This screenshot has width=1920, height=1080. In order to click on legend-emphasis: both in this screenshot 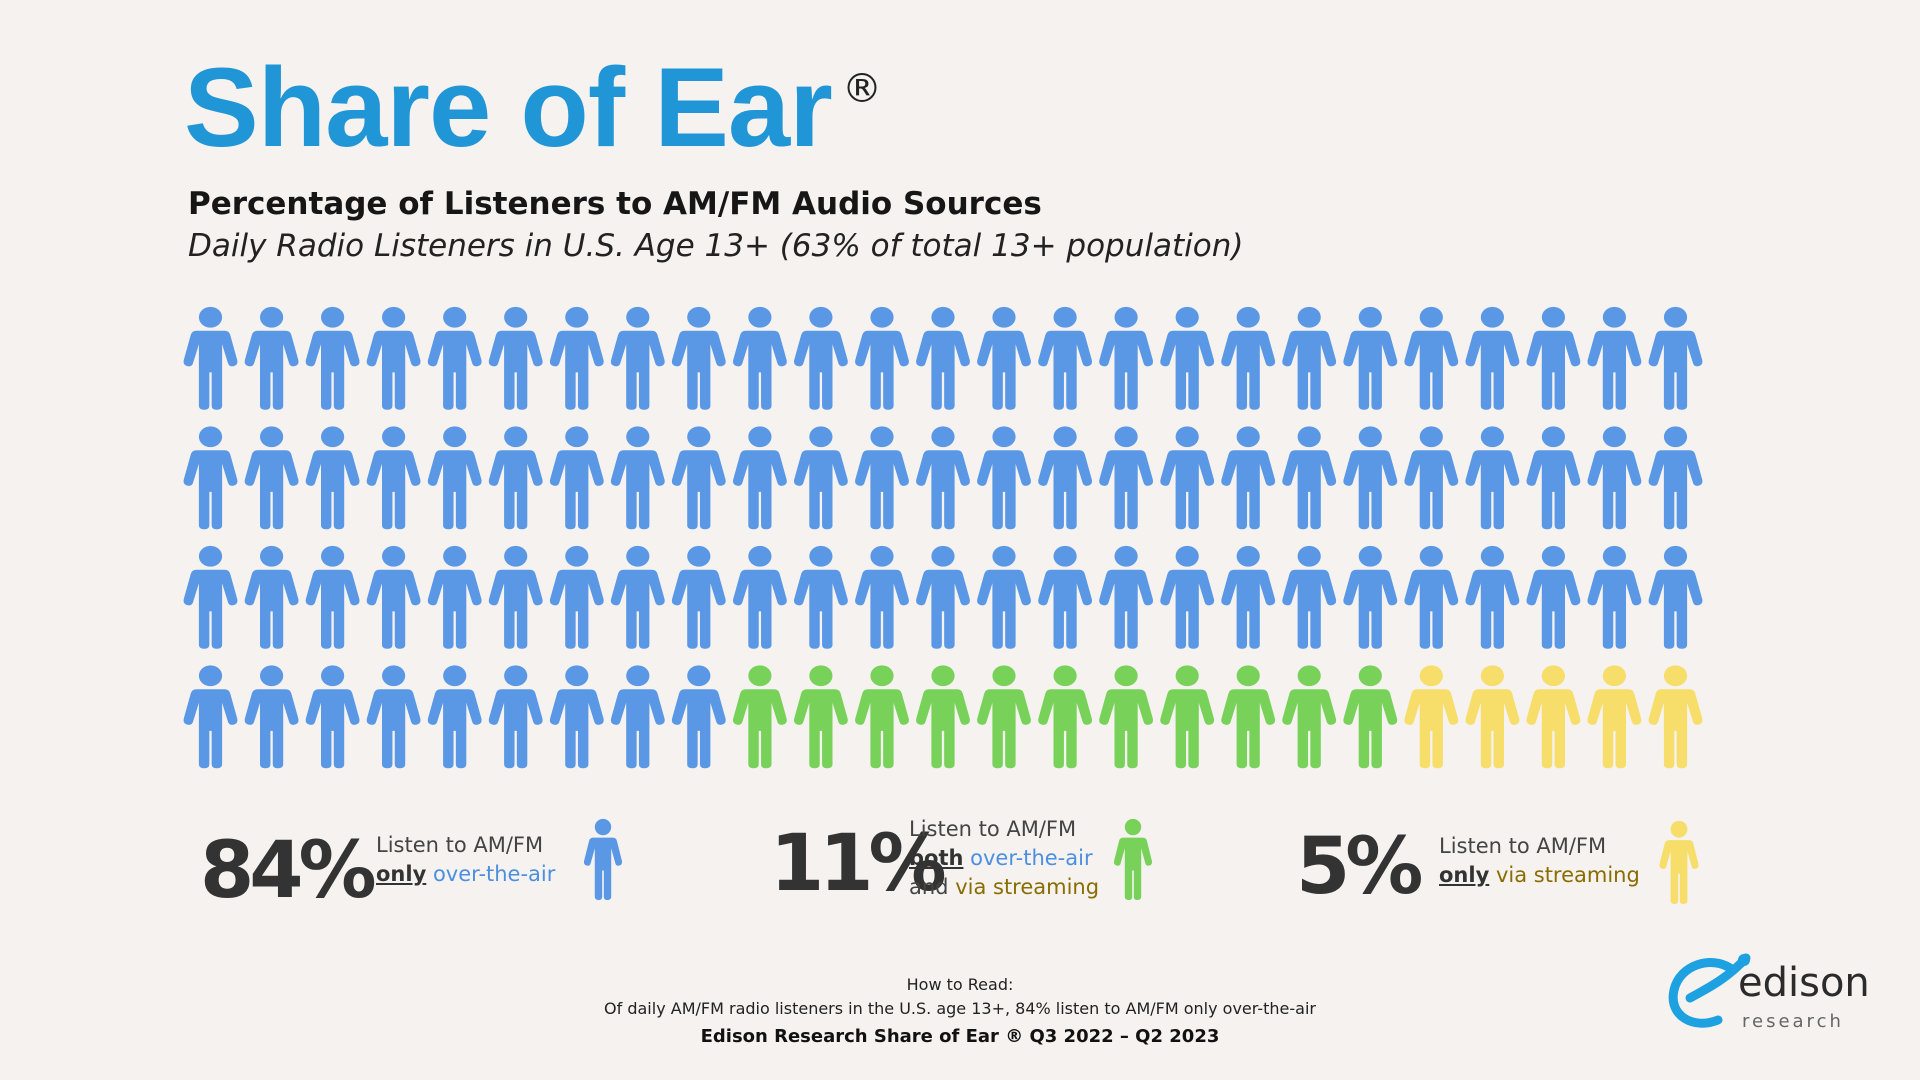, I will do `click(936, 858)`.